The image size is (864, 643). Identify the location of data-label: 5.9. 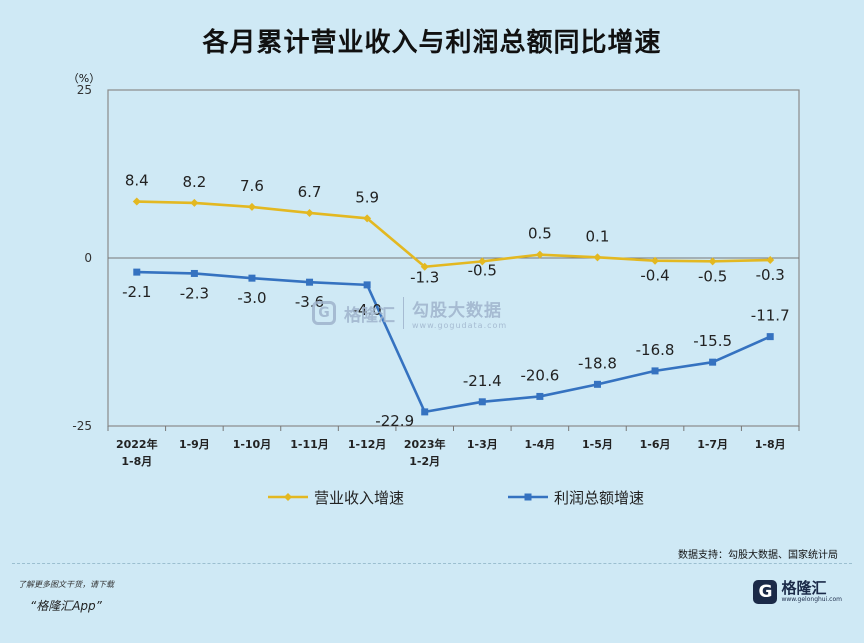
(367, 197).